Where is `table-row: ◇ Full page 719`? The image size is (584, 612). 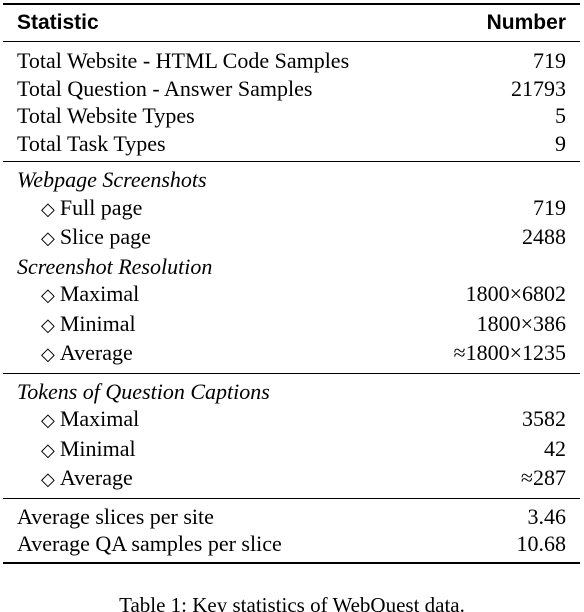 table-row: ◇ Full page 719 is located at coordinates (291, 209).